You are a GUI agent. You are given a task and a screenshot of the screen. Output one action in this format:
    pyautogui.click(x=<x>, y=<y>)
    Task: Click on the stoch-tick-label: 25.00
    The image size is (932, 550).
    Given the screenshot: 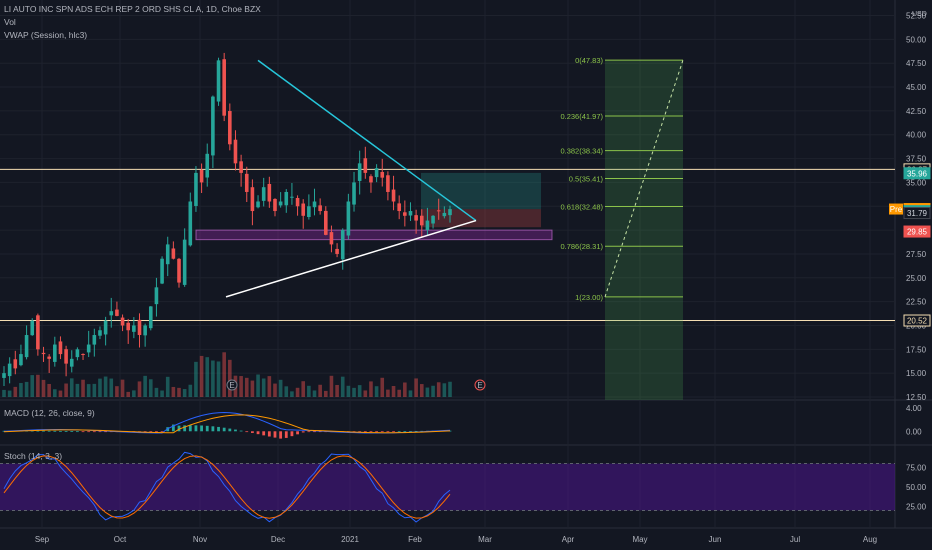 What is the action you would take?
    pyautogui.click(x=916, y=507)
    